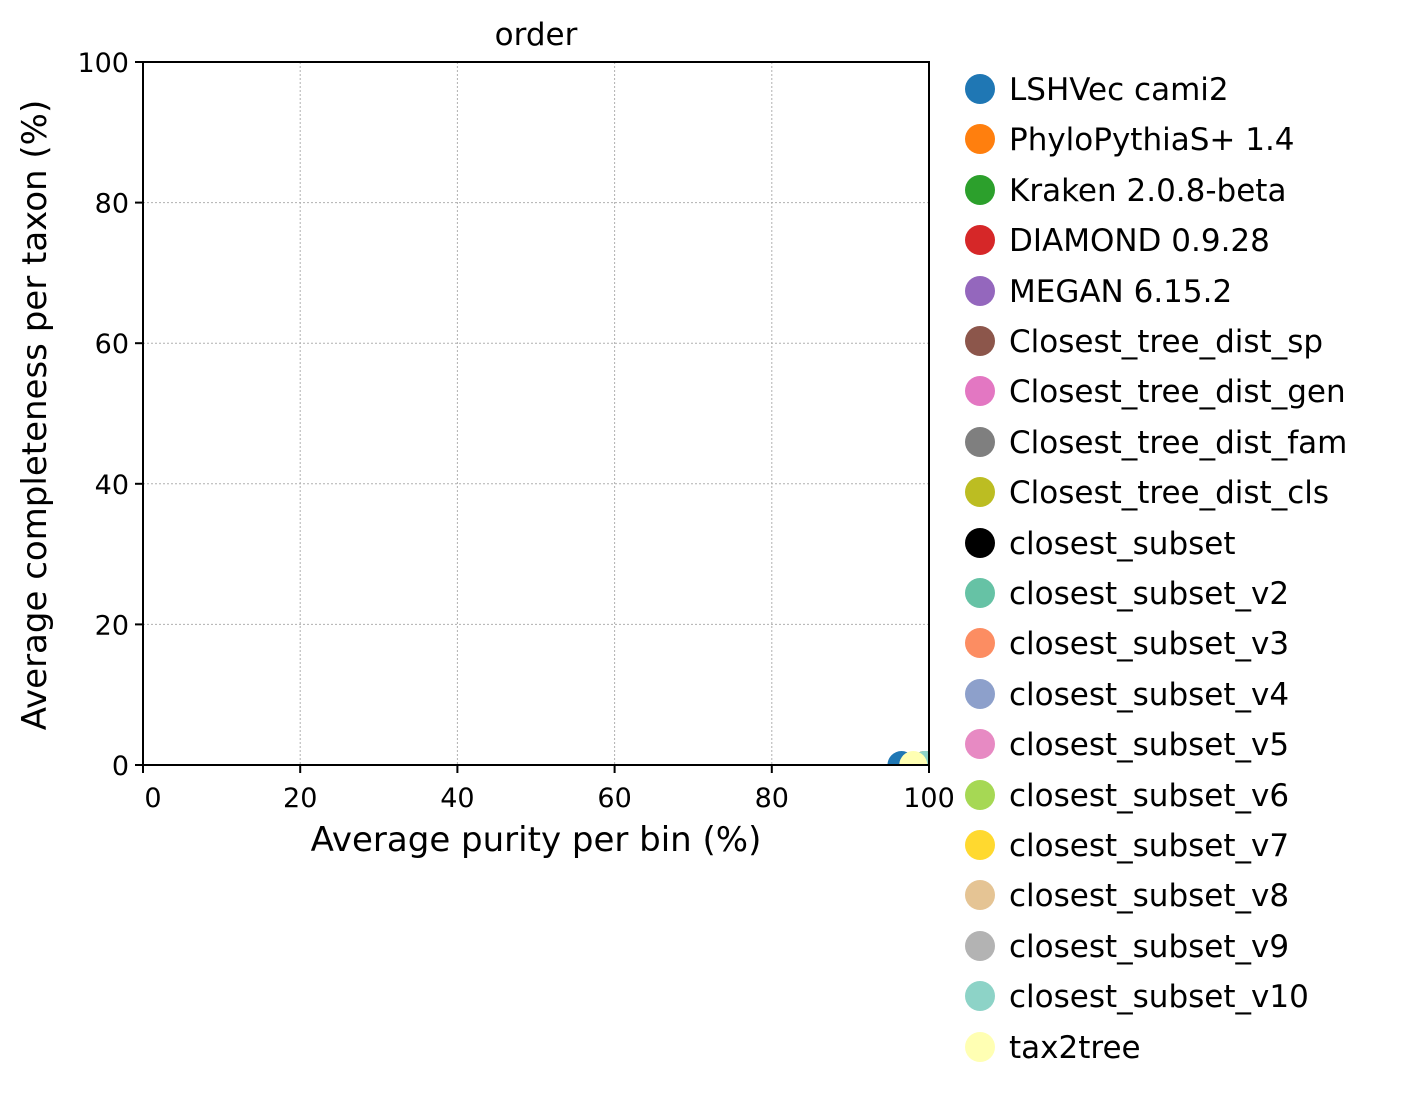  What do you see at coordinates (1119, 90) in the screenshot?
I see `legend-label: LSHVec cami2` at bounding box center [1119, 90].